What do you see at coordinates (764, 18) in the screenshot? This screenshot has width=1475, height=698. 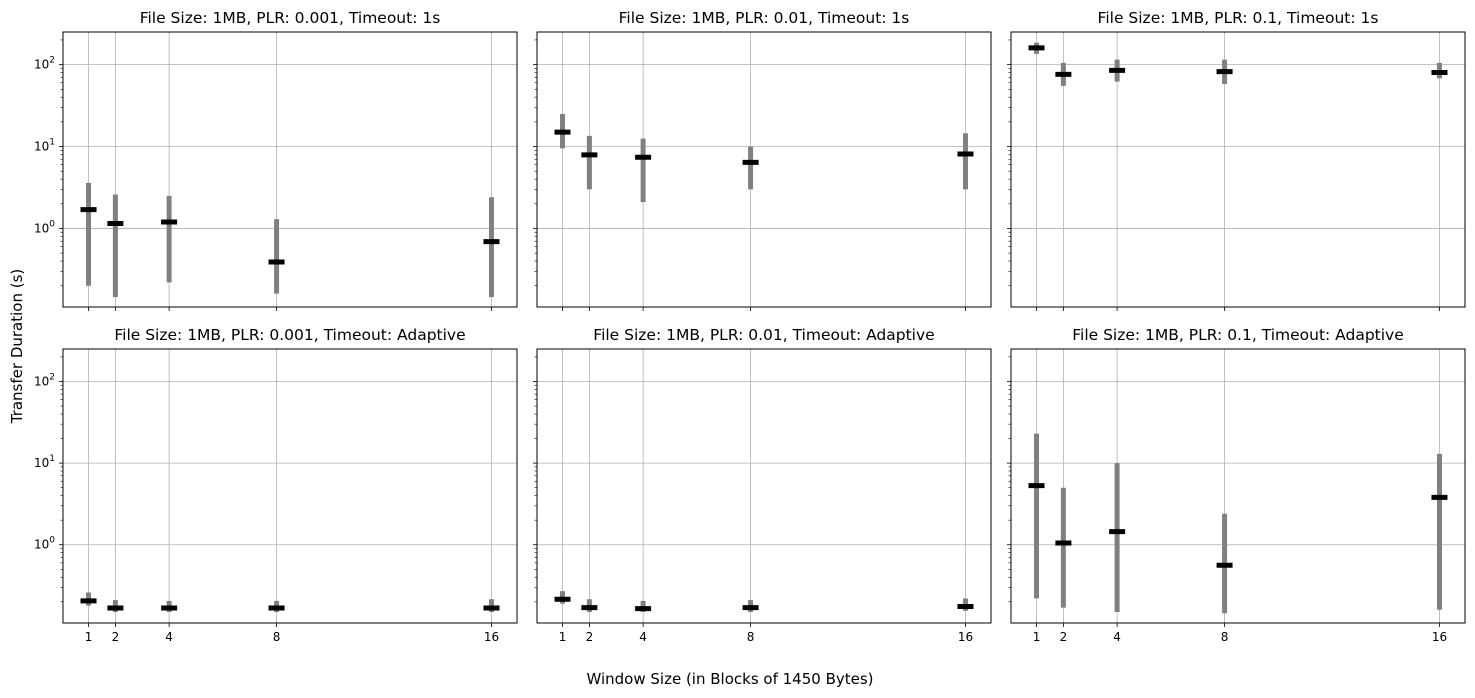 I see `chart-title: File Size: 1MB, PLR: 0.01, Timeout: 1s` at bounding box center [764, 18].